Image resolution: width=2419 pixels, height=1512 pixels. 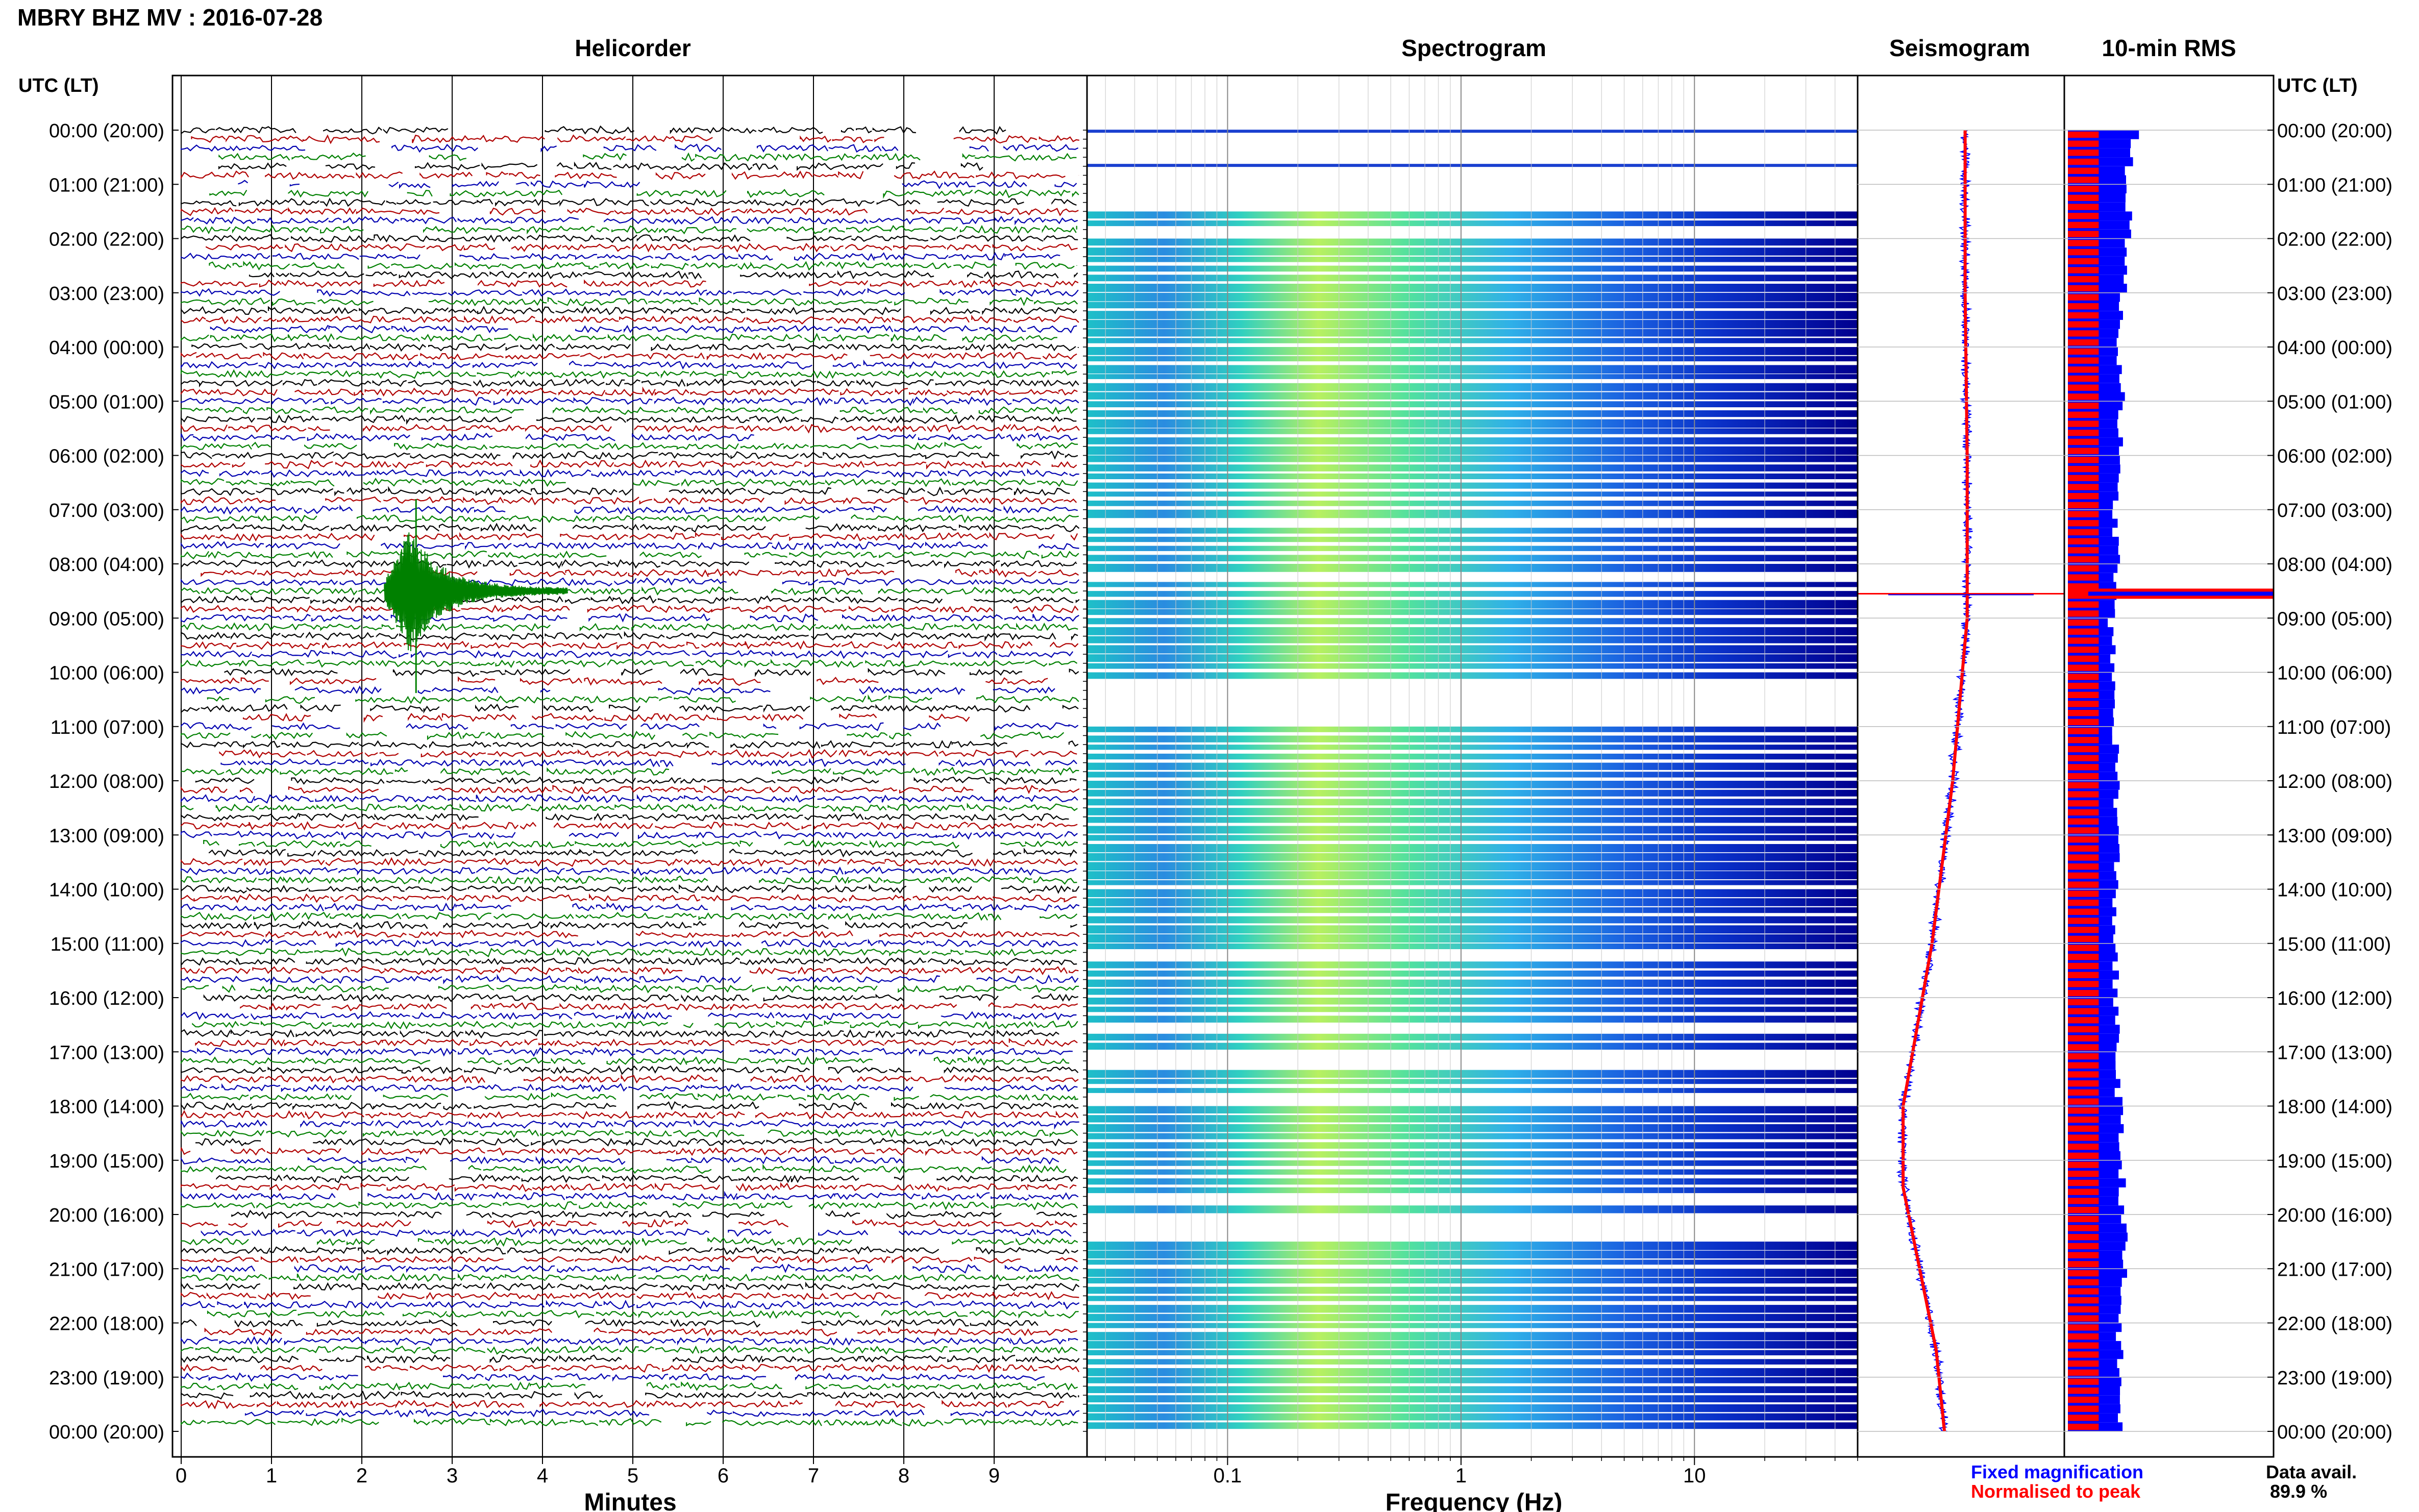 What do you see at coordinates (170, 17) in the screenshot?
I see `station-title: MBRY BHZ MV : 2016-07-28` at bounding box center [170, 17].